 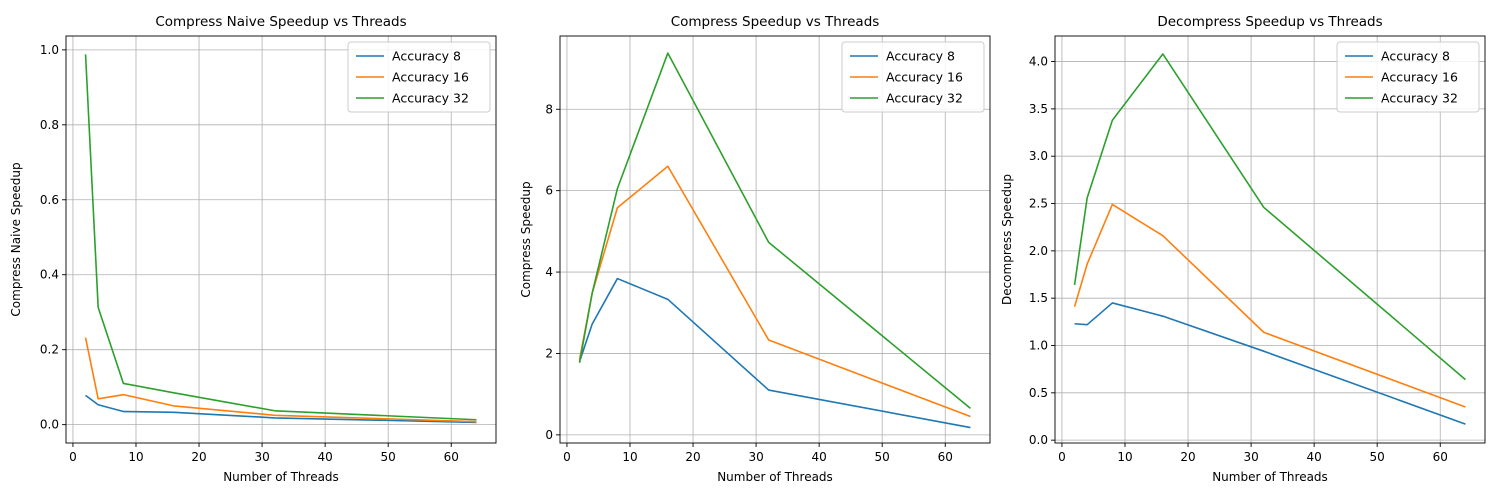 I want to click on y-tick-label: 3.5, so click(x=1038, y=109).